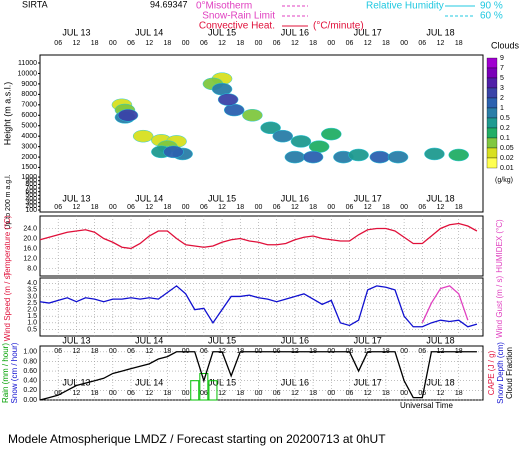 This screenshot has width=528, height=450. I want to click on axis-title: Cloud Fraction, so click(509, 373).